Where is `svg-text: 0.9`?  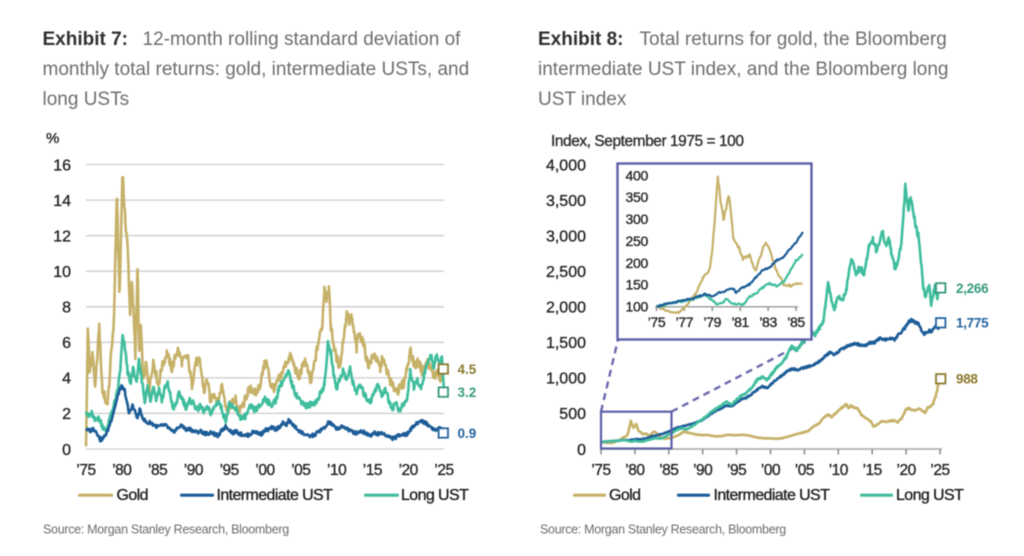 svg-text: 0.9 is located at coordinates (467, 433).